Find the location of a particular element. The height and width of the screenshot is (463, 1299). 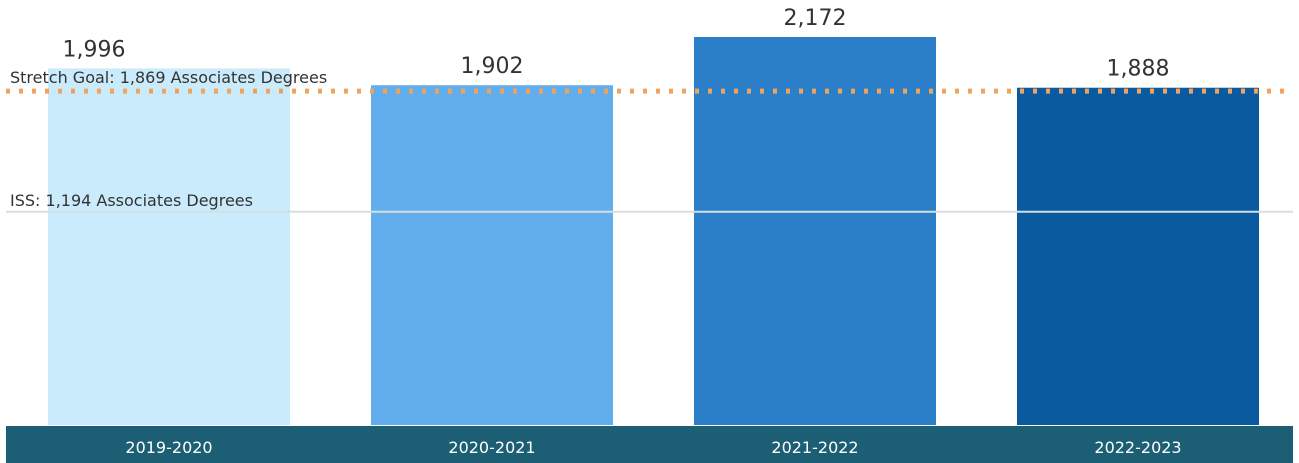

x-tick-2021-2022: 2021-2022 is located at coordinates (814, 447).